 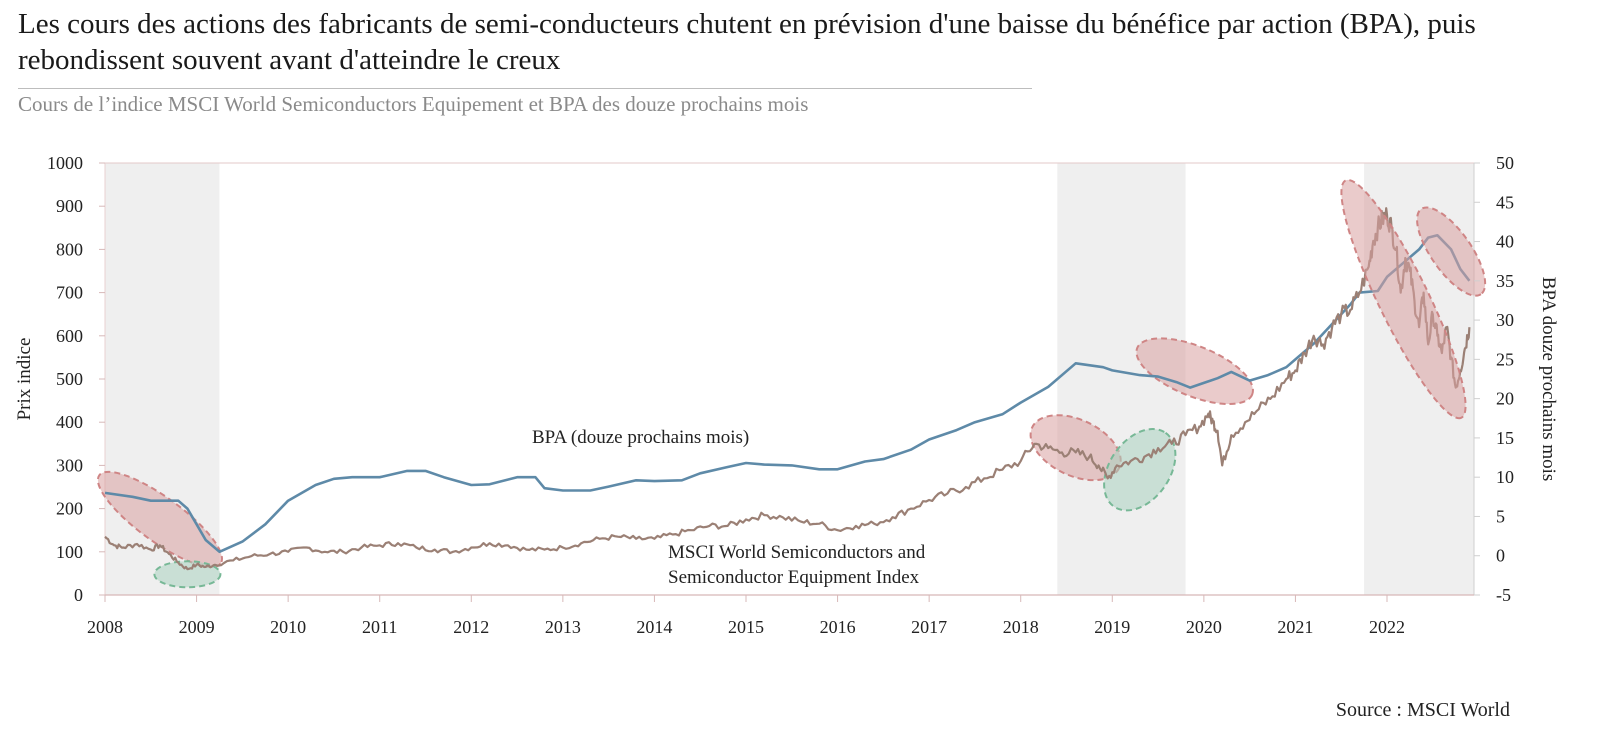 What do you see at coordinates (794, 577) in the screenshot?
I see `index-series-annotation-line2: Semiconductor Equipment Index` at bounding box center [794, 577].